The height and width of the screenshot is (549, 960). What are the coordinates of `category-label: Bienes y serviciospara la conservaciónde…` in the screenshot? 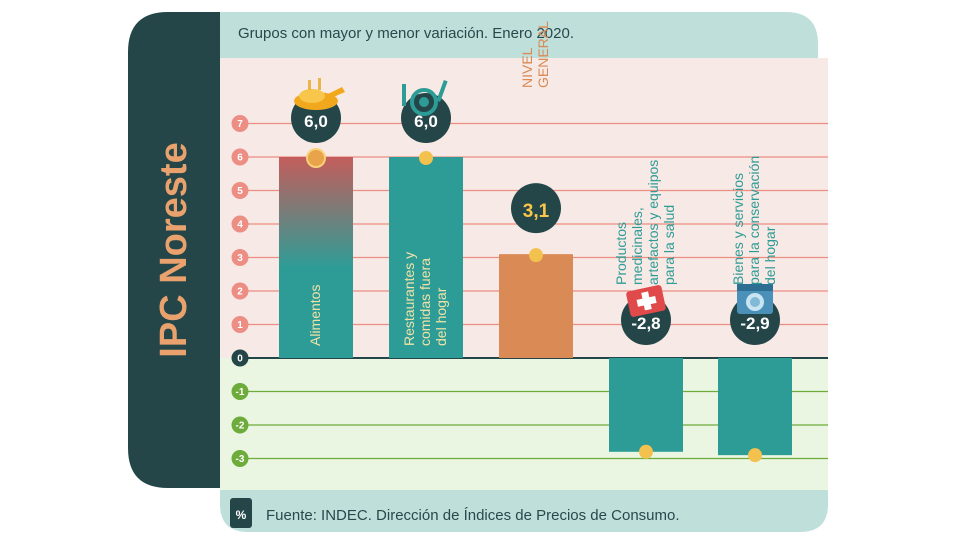 It's located at (754, 220).